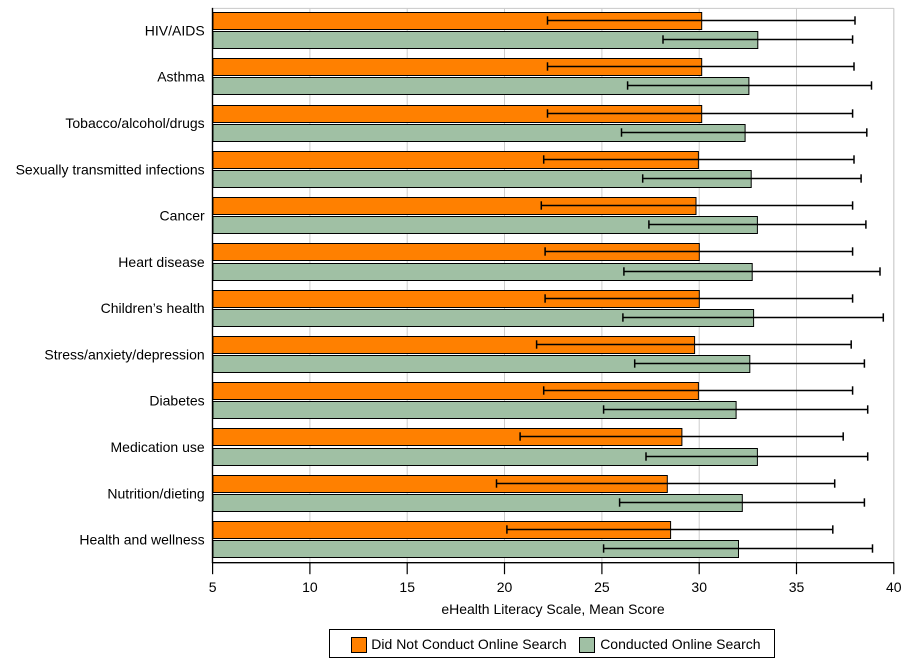  I want to click on svg-text: Nutrition/dieting, so click(155, 493).